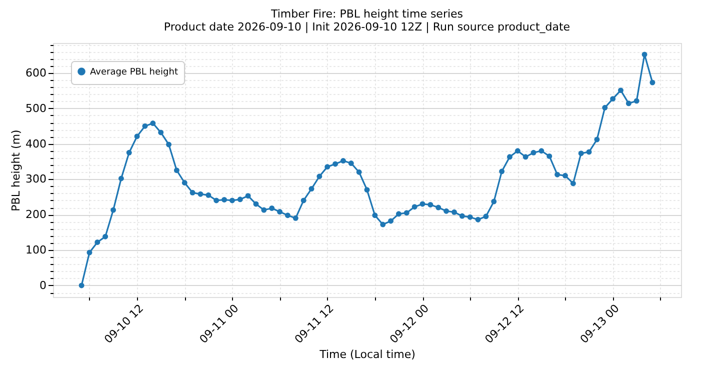  Describe the element at coordinates (36, 215) in the screenshot. I see `y-tick-label: 200` at that location.